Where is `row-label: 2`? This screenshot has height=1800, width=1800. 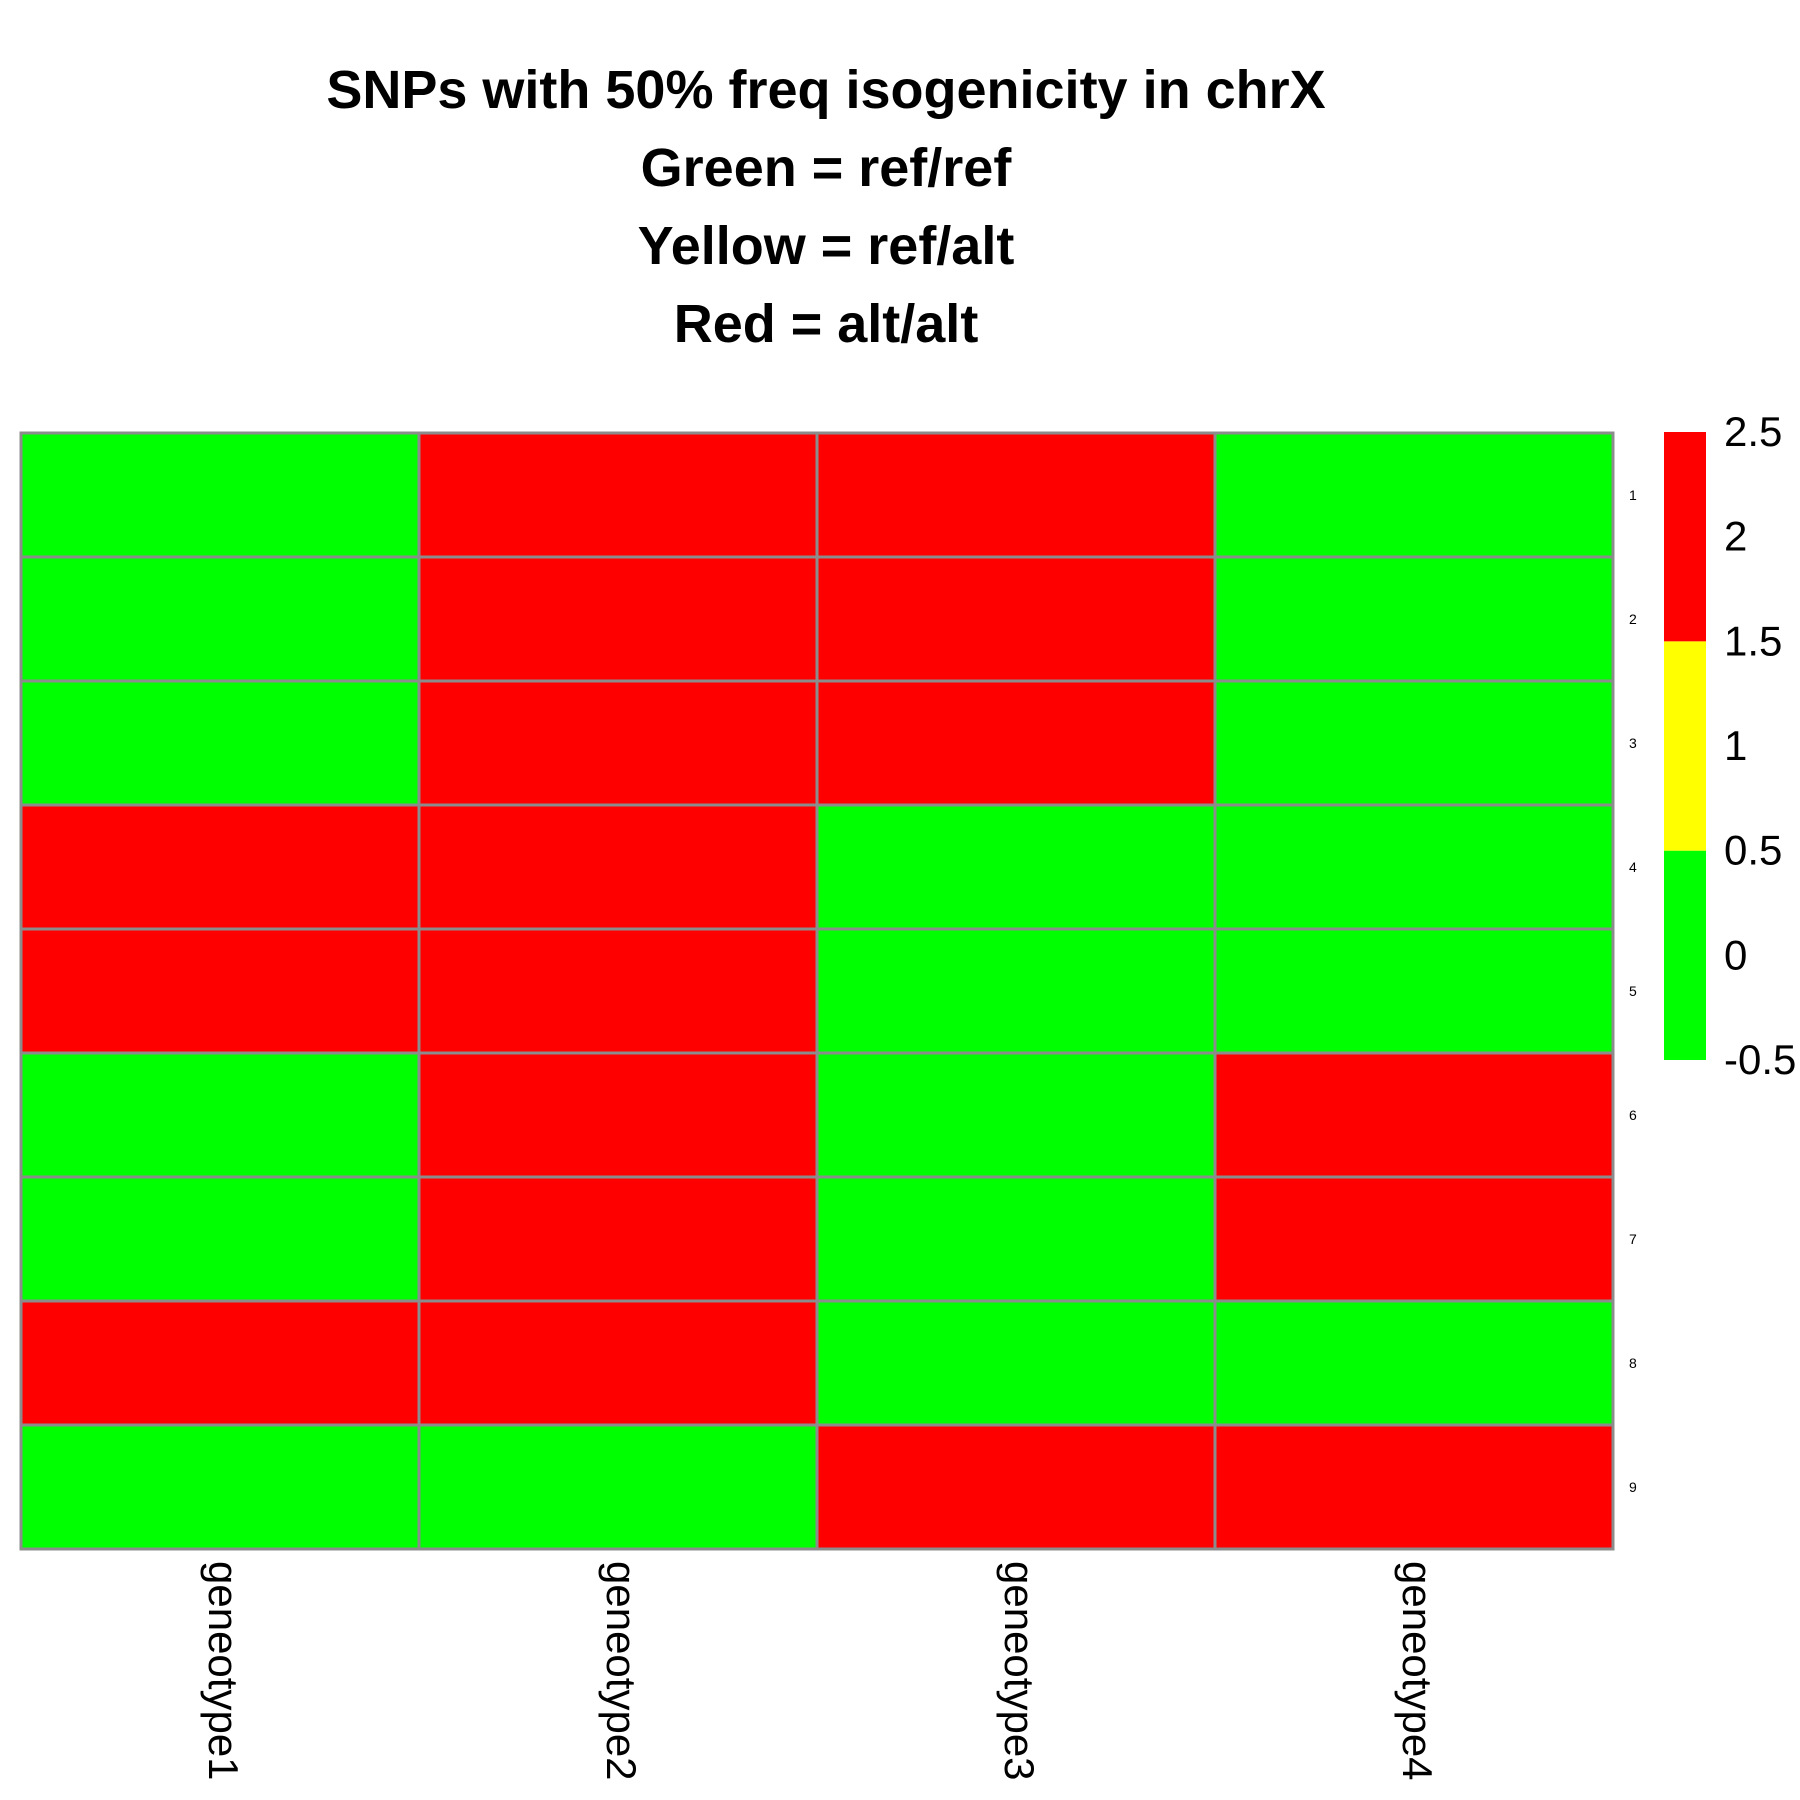
row-label: 2 is located at coordinates (1633, 619).